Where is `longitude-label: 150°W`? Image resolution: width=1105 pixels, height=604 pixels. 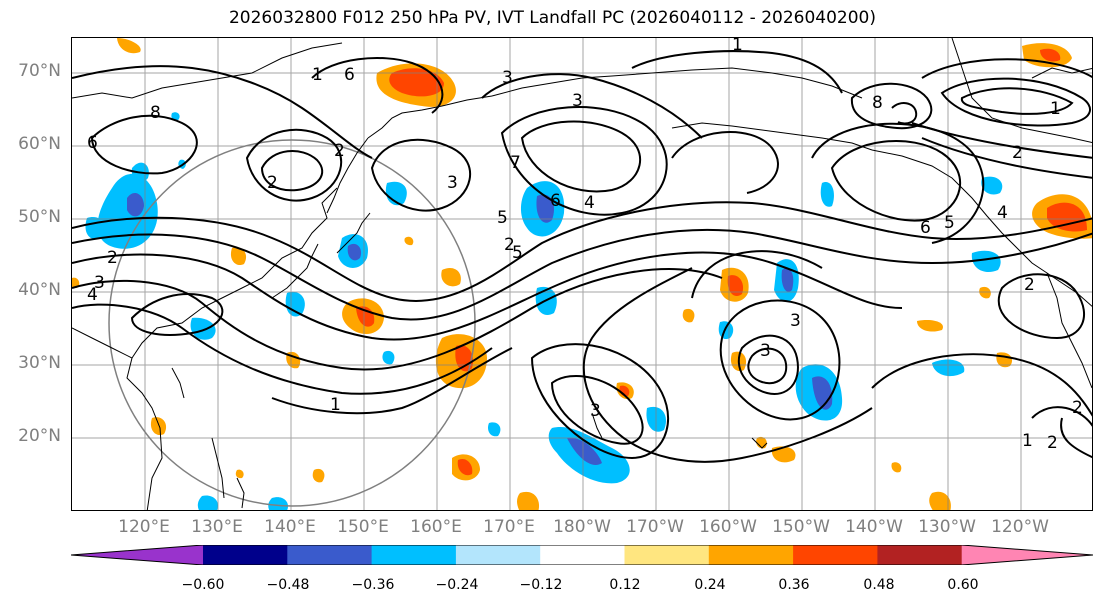
longitude-label: 150°W is located at coordinates (801, 527).